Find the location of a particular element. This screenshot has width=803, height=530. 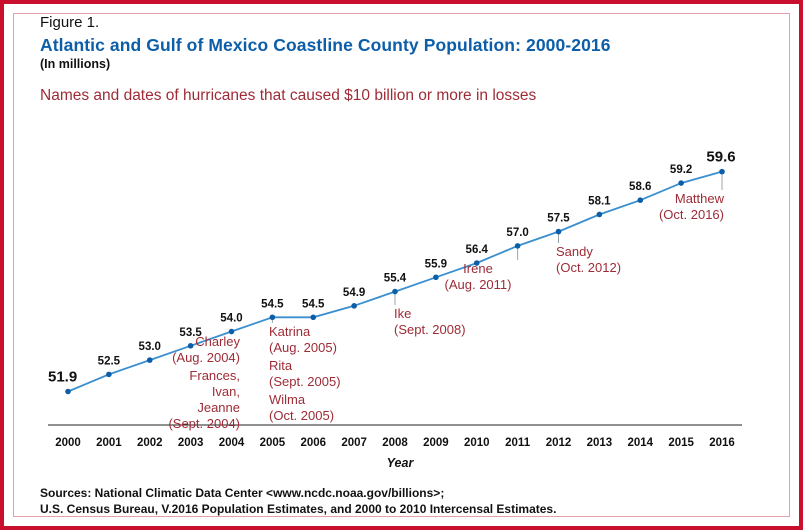

hurricane-label-2004-1-0: Frances, is located at coordinates (214, 375).